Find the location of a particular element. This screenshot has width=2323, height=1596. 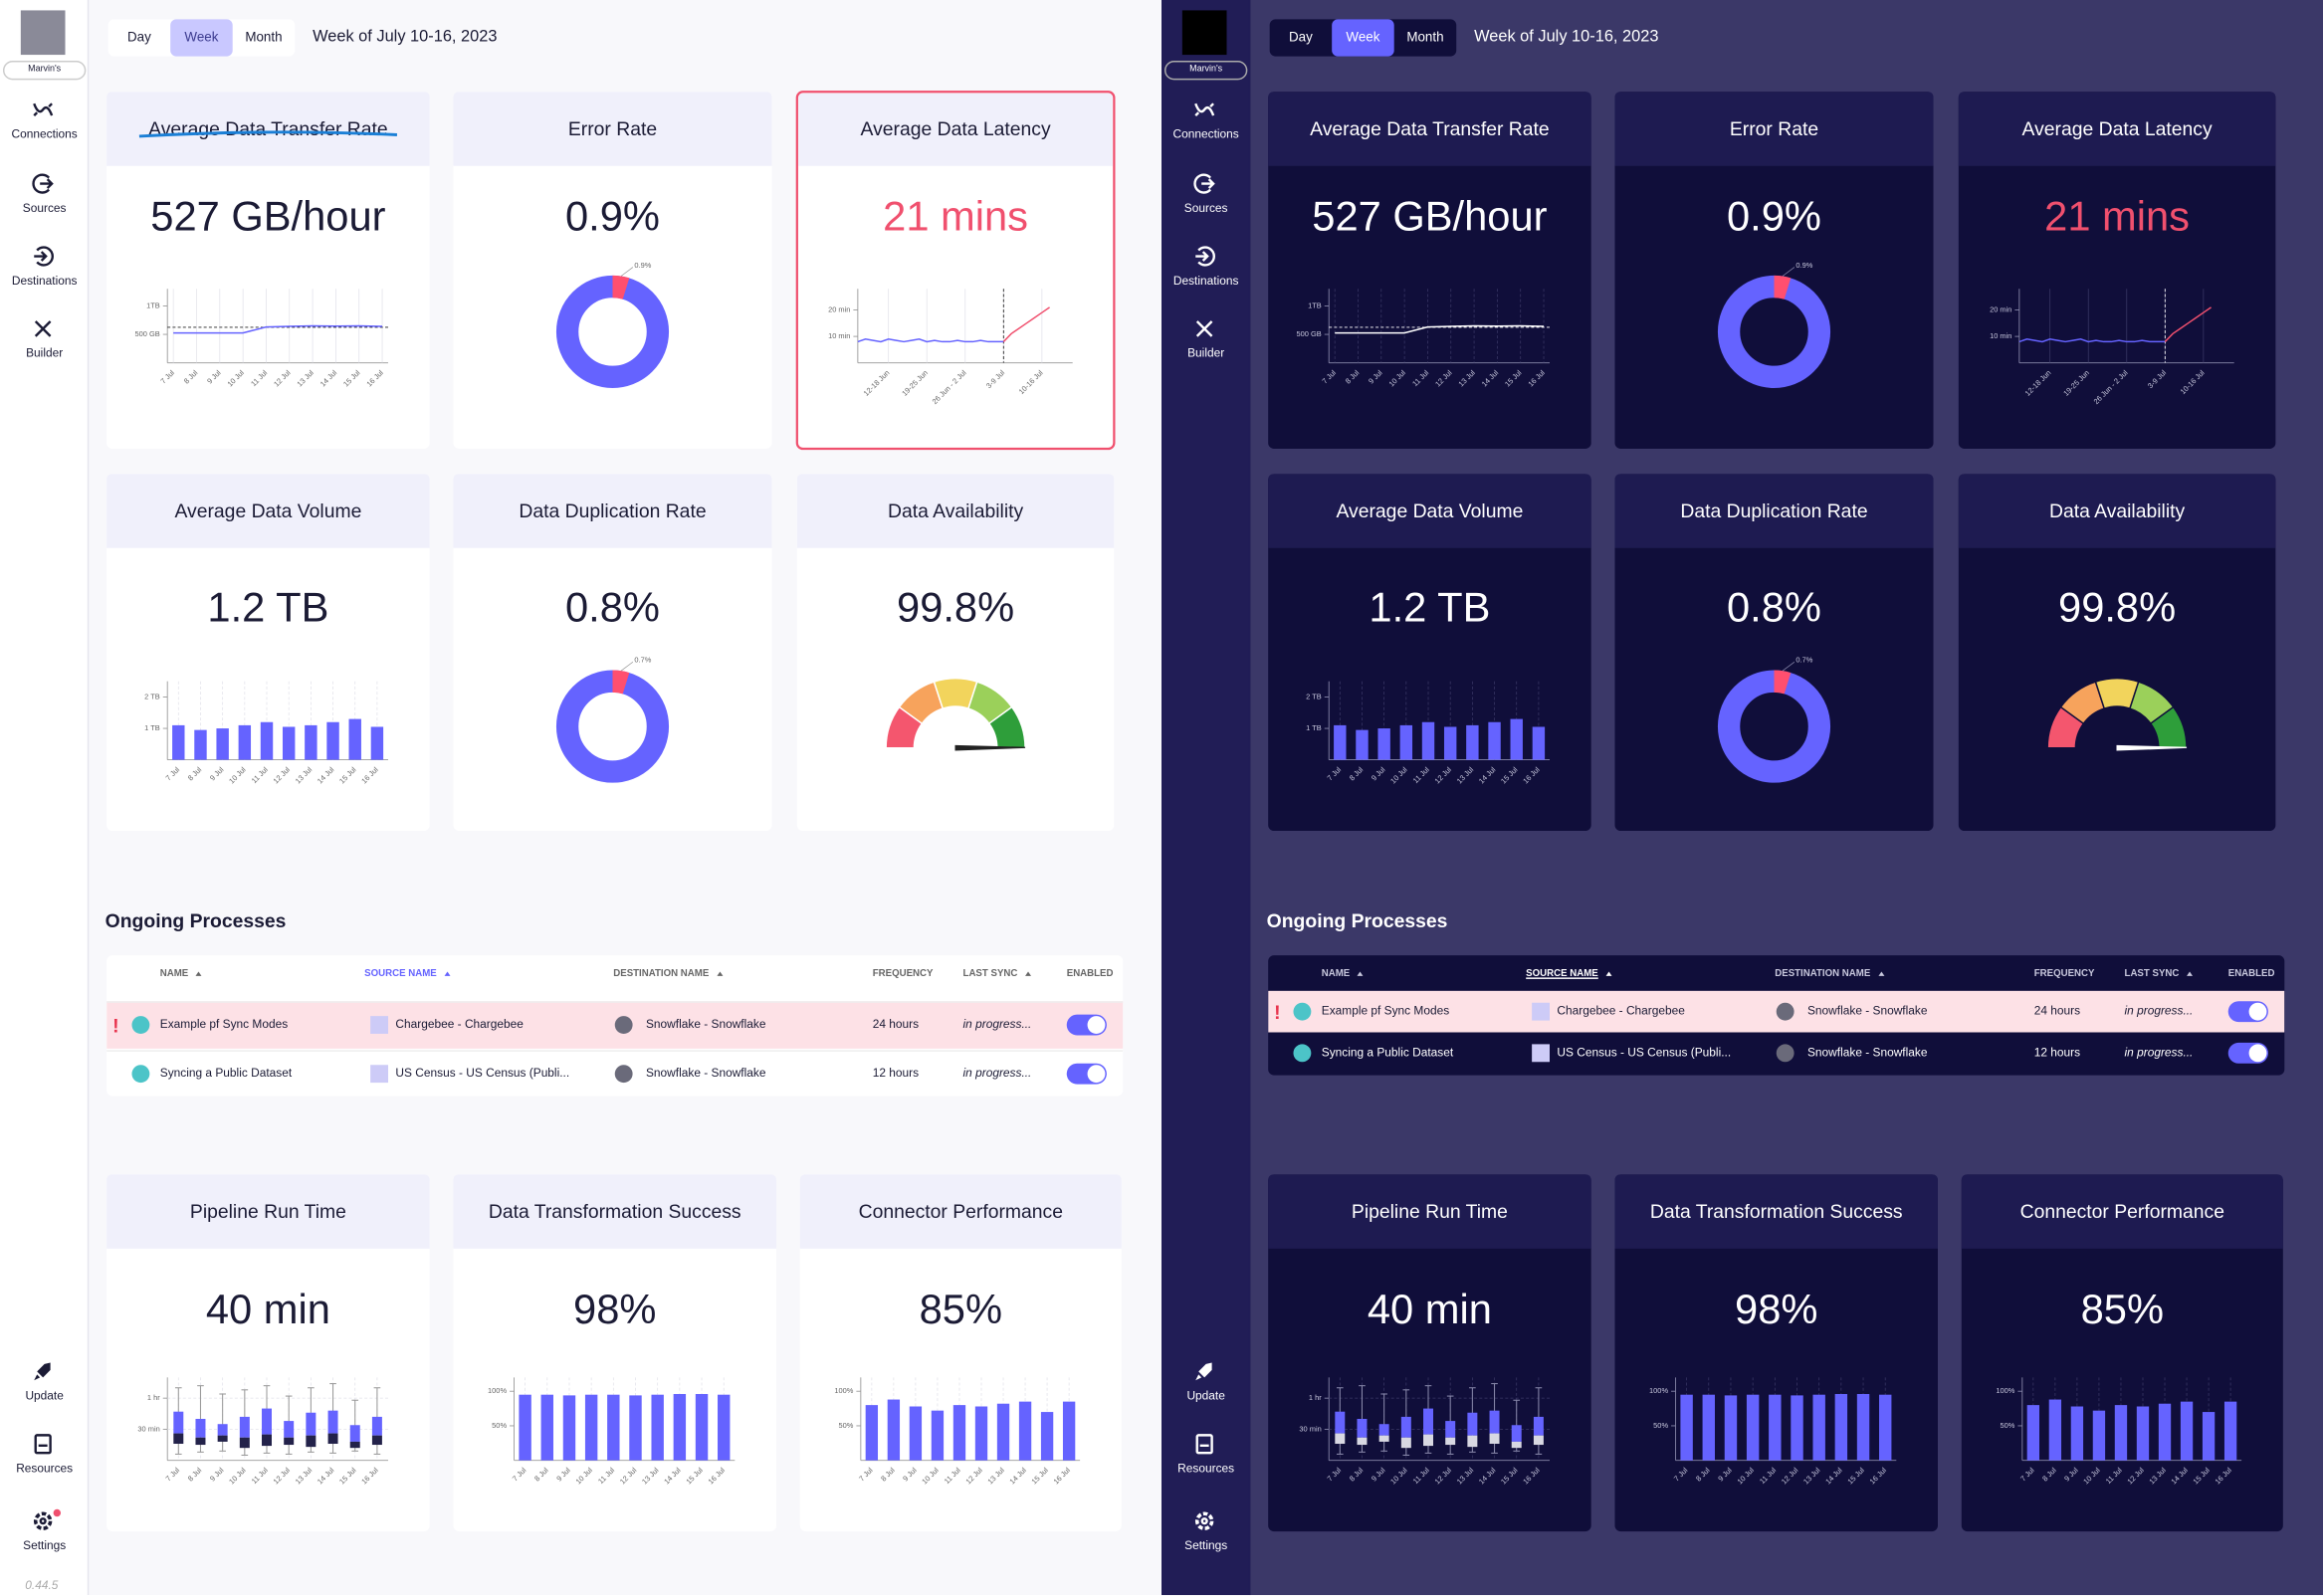

source-icon is located at coordinates (379, 1025).